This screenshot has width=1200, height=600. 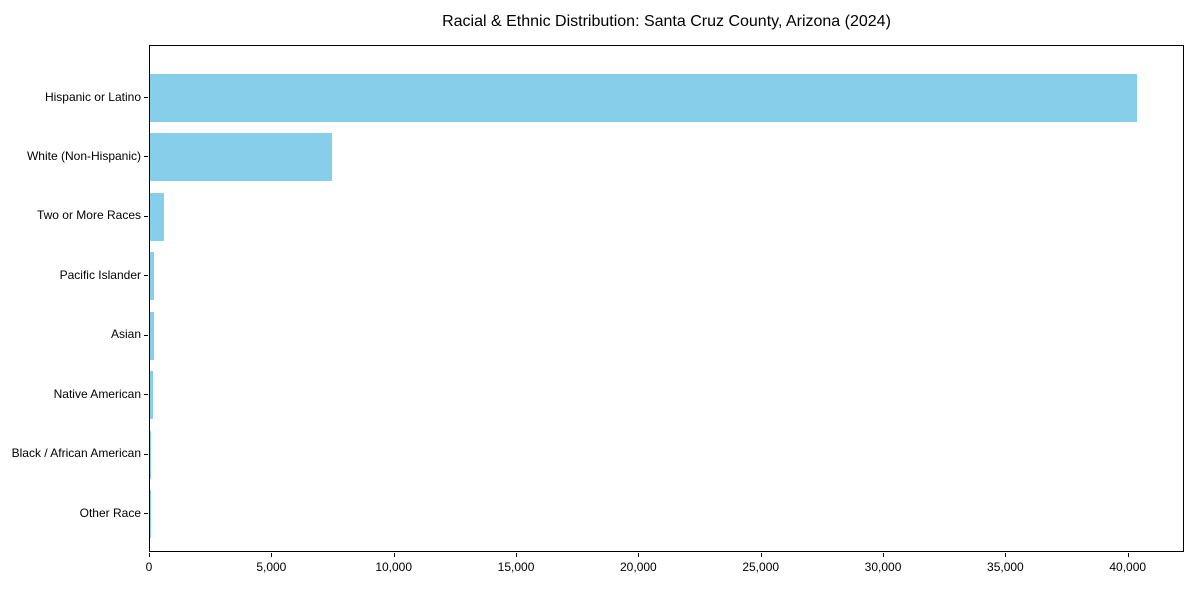 I want to click on bar-pacific-islander, so click(x=152, y=276).